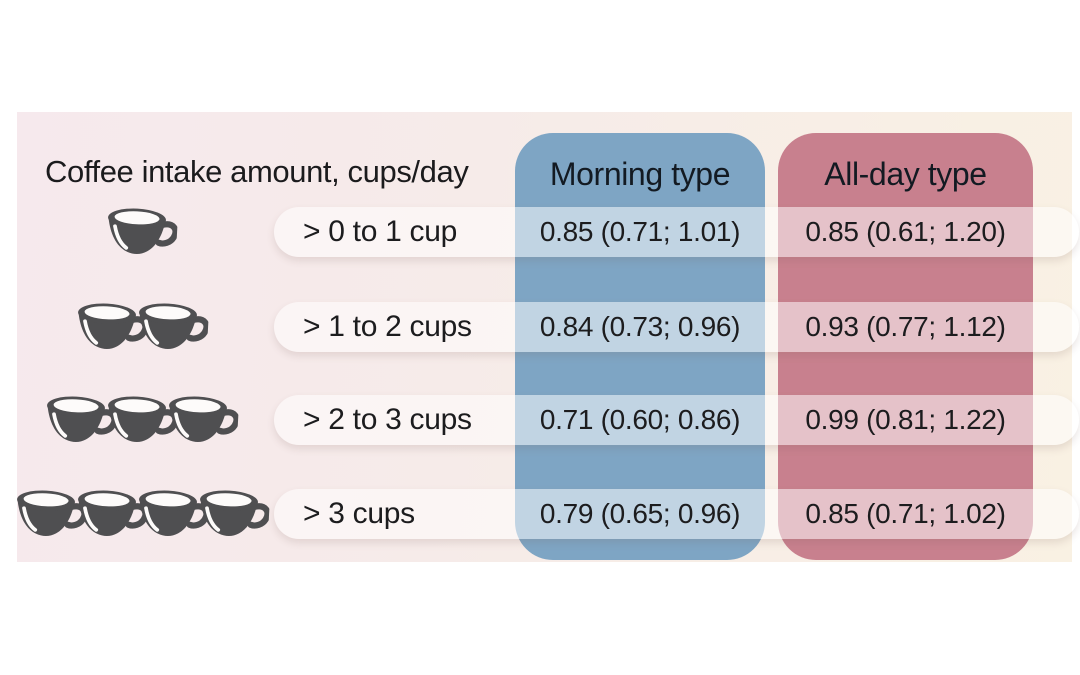  I want to click on table-title: Coffee intake amount, cups/day, so click(257, 171).